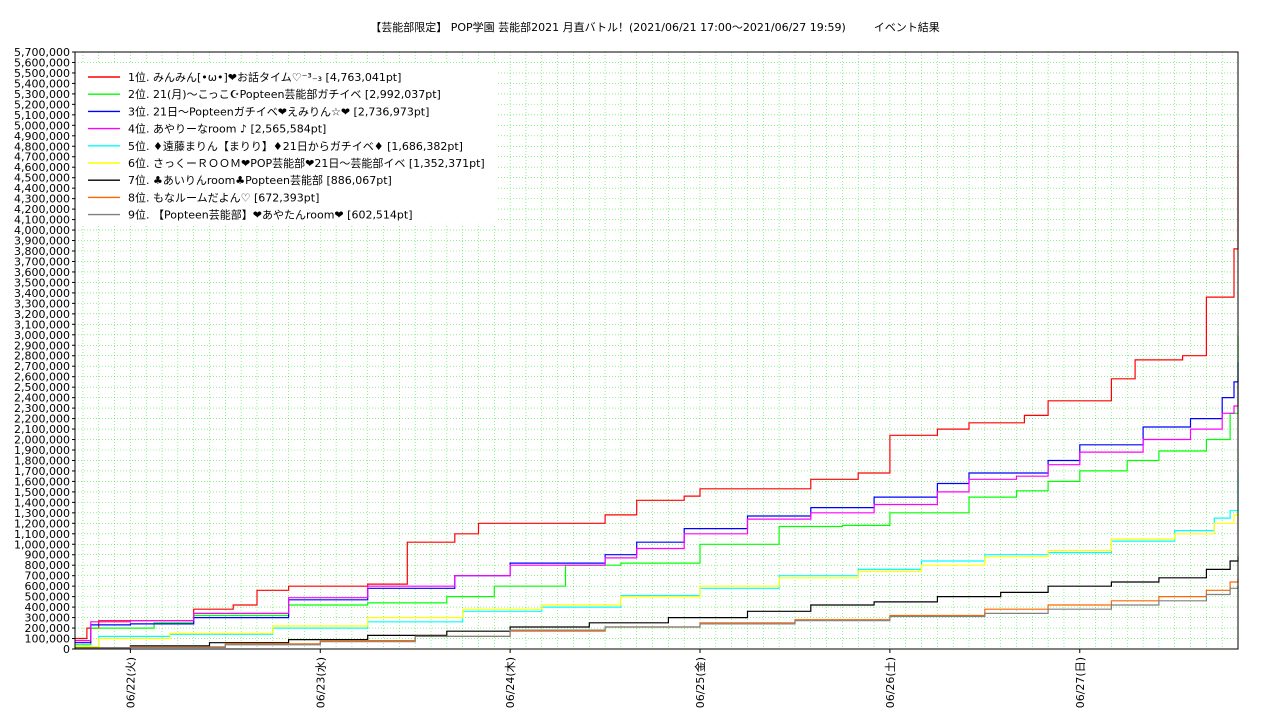 This screenshot has height=720, width=1280. I want to click on y-tick-label: 5,600,000, so click(42, 62).